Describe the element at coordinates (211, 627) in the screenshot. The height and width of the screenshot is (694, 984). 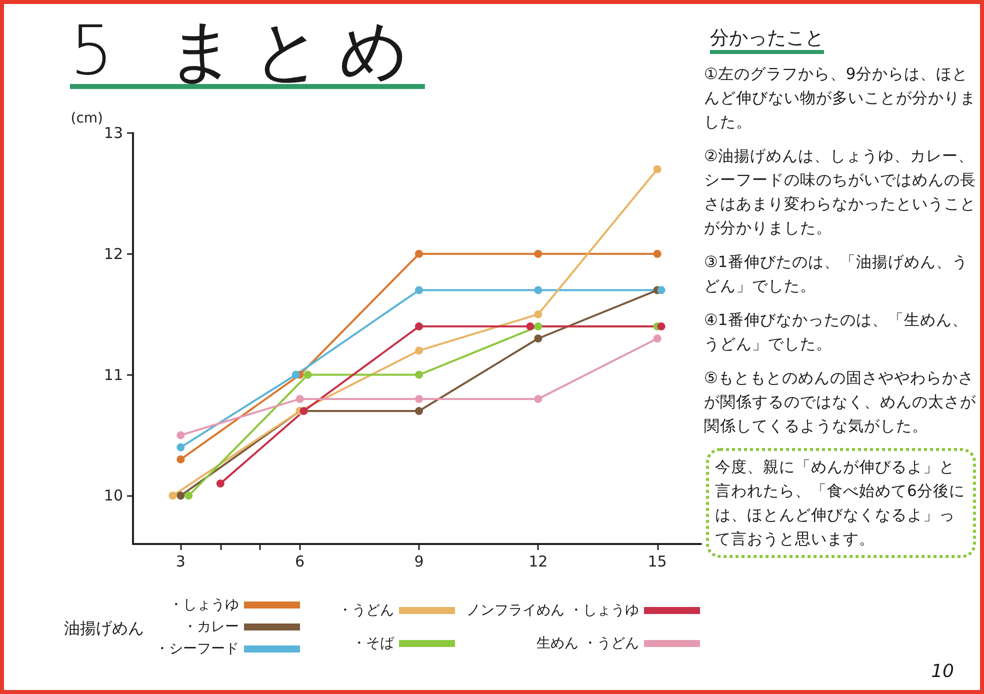
I see `legend-label: ・カレー` at that location.